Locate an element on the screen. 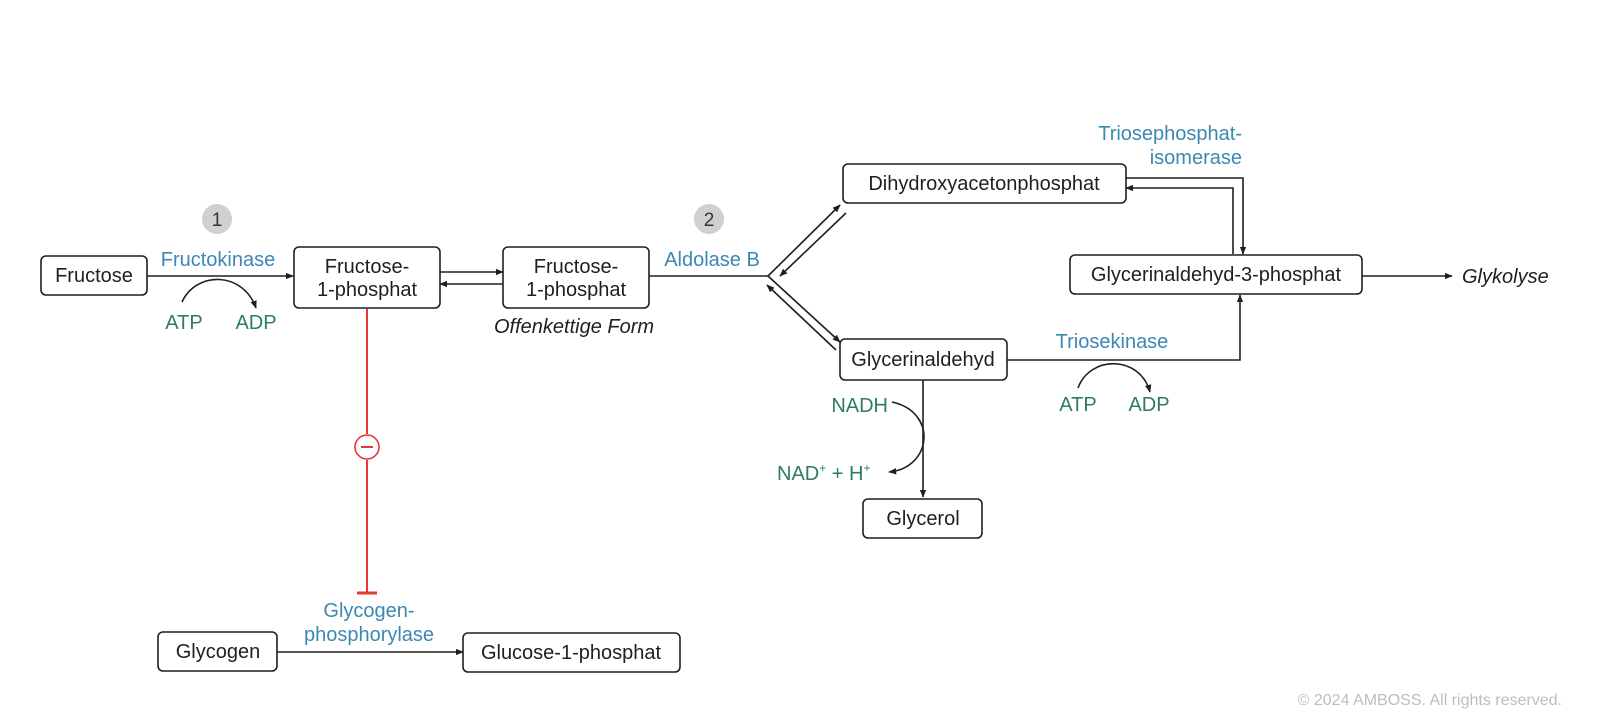 The width and height of the screenshot is (1600, 725). step-1-label: 1 is located at coordinates (217, 220).